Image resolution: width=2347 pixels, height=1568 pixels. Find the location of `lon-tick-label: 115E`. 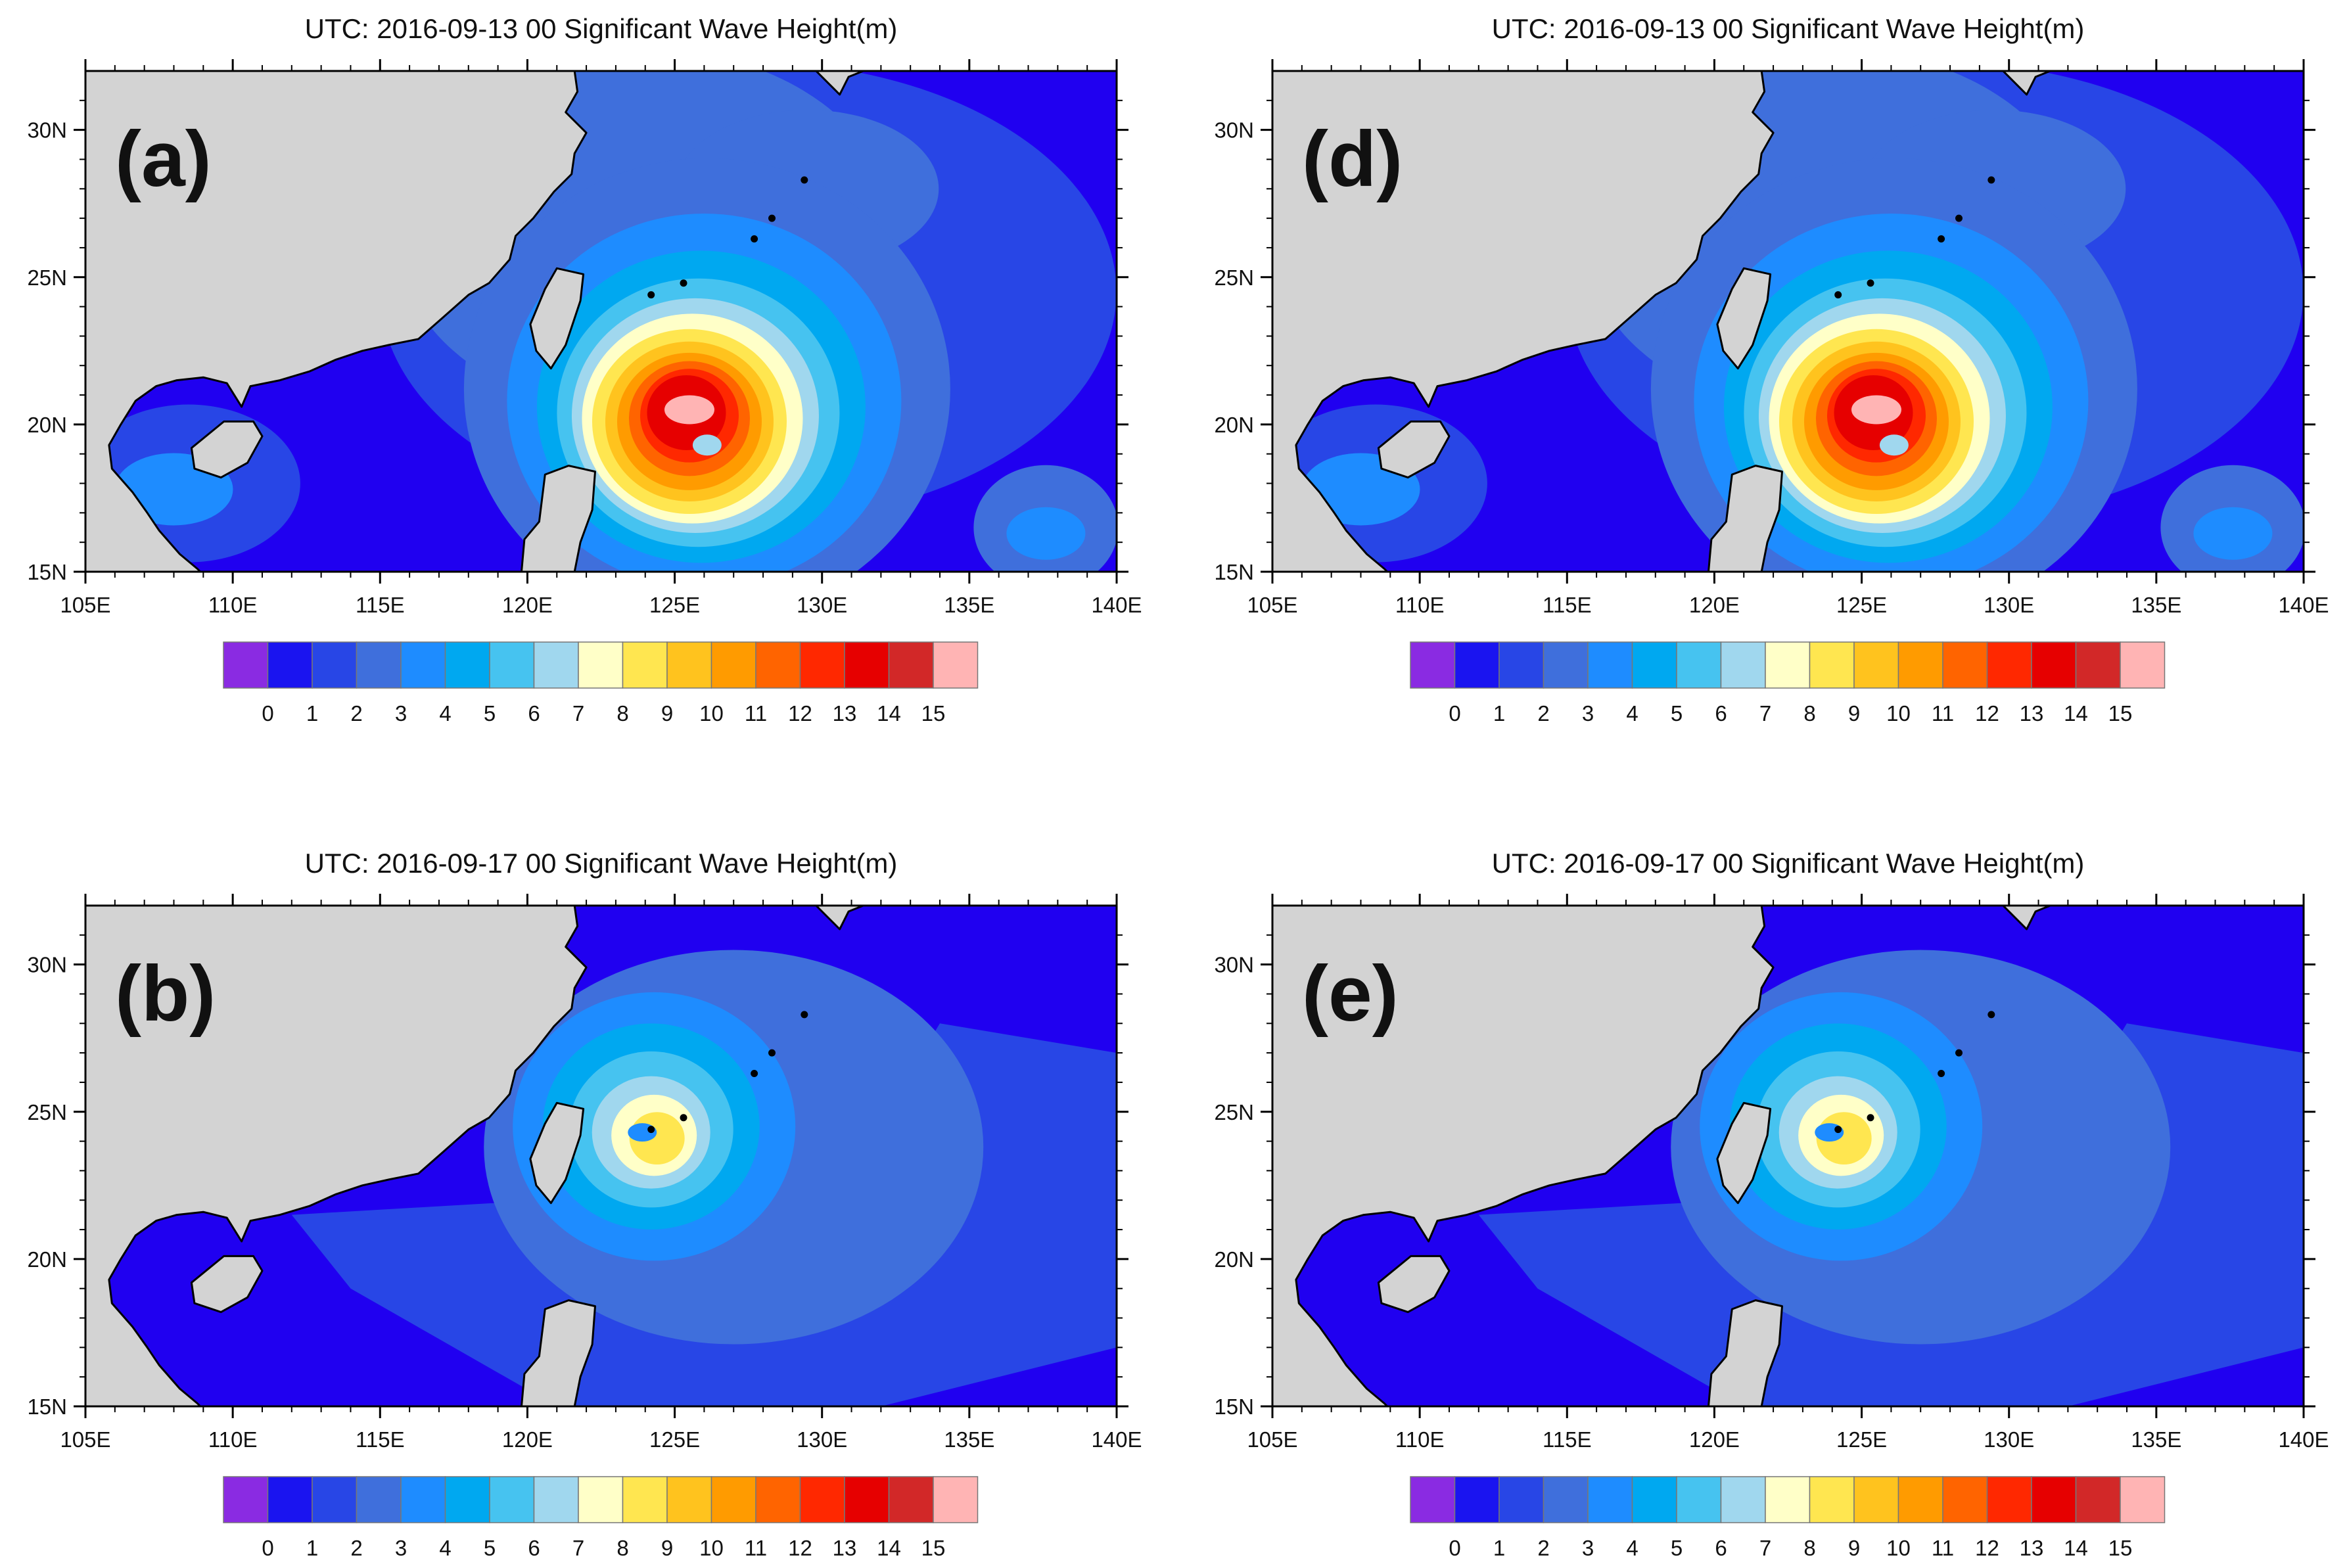

lon-tick-label: 115E is located at coordinates (1568, 1439).